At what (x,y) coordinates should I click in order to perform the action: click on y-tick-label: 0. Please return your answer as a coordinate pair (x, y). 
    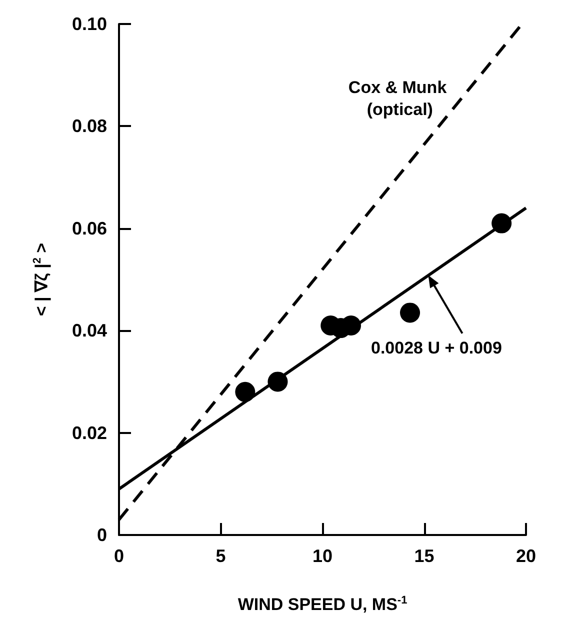
    Looking at the image, I should click on (101, 535).